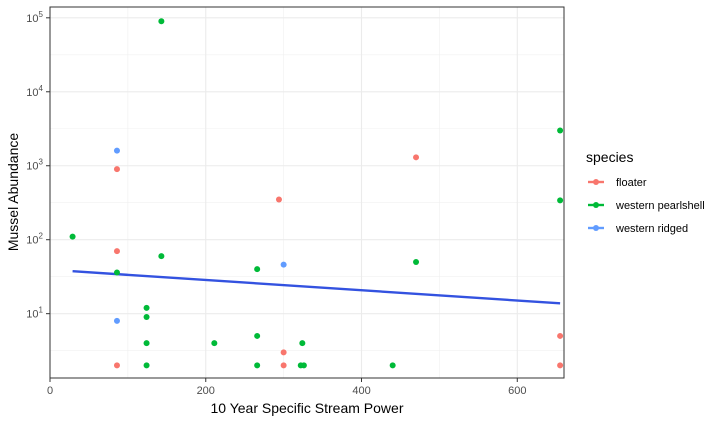  I want to click on y-tick-label: 10⁵, so click(34, 17).